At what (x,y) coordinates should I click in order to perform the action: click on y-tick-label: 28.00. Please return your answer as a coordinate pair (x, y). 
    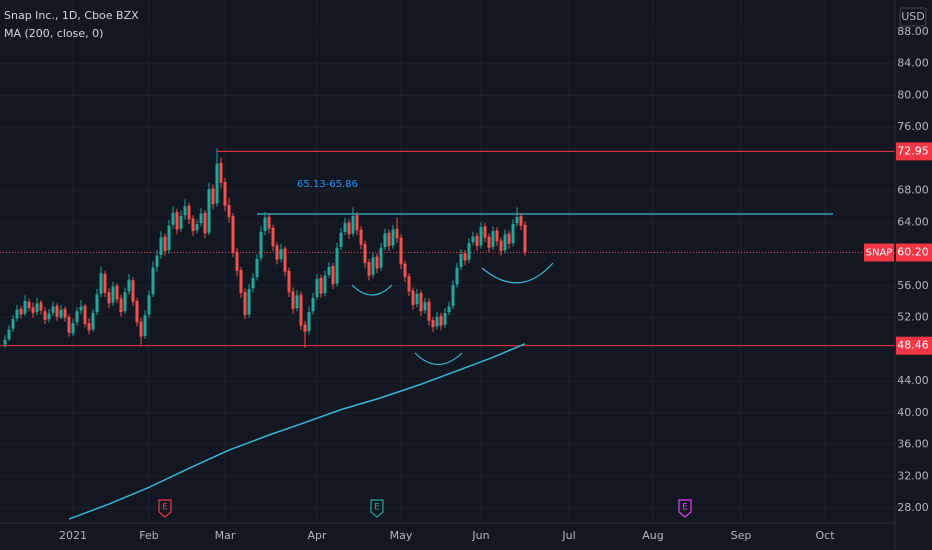
    Looking at the image, I should click on (913, 507).